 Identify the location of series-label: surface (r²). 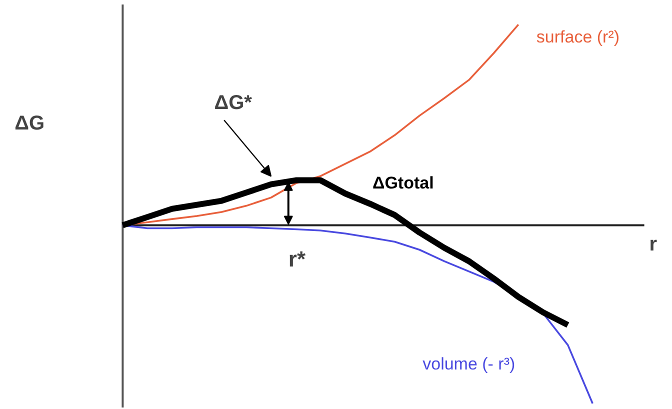
(578, 37).